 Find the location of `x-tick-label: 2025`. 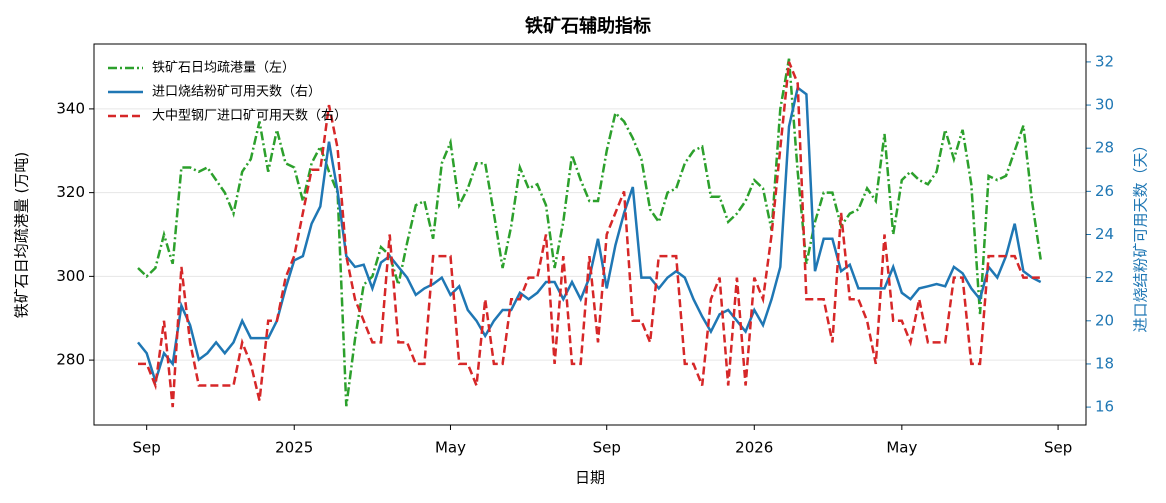

x-tick-label: 2025 is located at coordinates (294, 448).